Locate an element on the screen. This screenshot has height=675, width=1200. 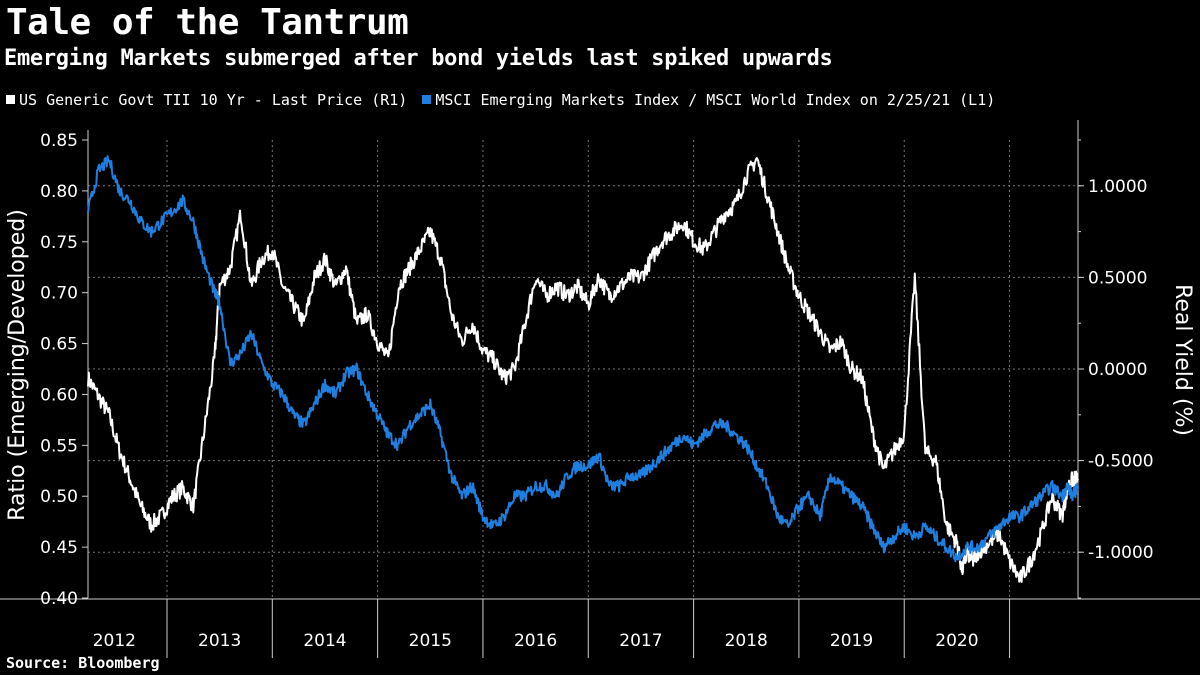
x-tick-label-2016: 2016 is located at coordinates (535, 641).